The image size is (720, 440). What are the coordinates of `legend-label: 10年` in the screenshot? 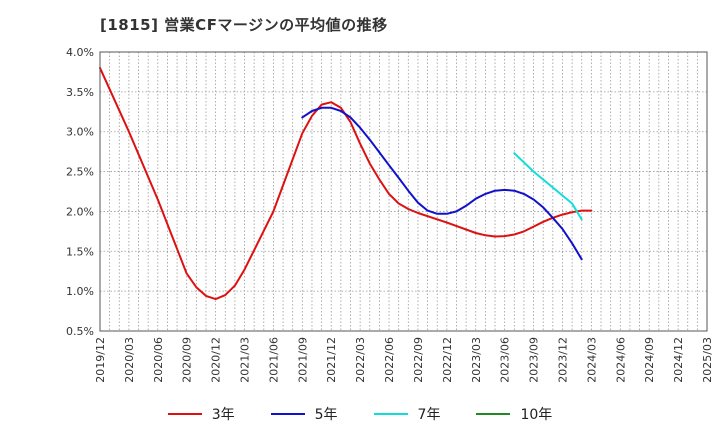 It's located at (536, 415).